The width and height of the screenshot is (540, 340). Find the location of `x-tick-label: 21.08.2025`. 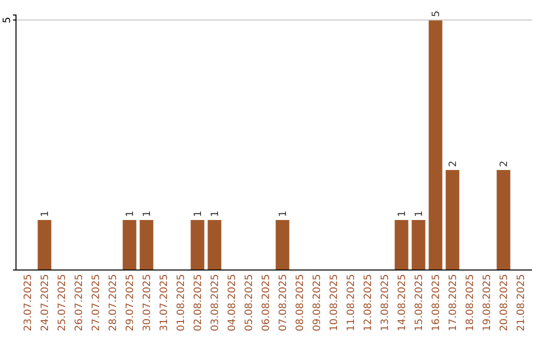

x-tick-label: 21.08.2025 is located at coordinates (521, 303).